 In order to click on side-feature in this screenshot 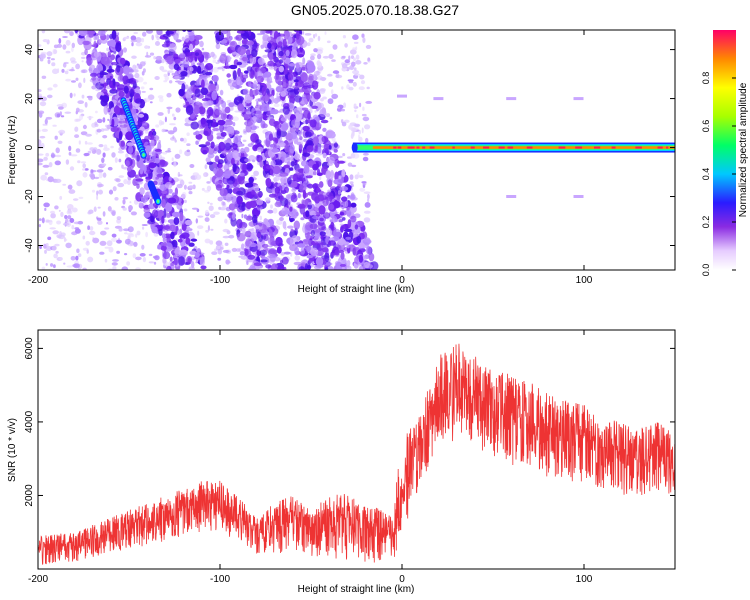, I will do `click(578, 99)`.